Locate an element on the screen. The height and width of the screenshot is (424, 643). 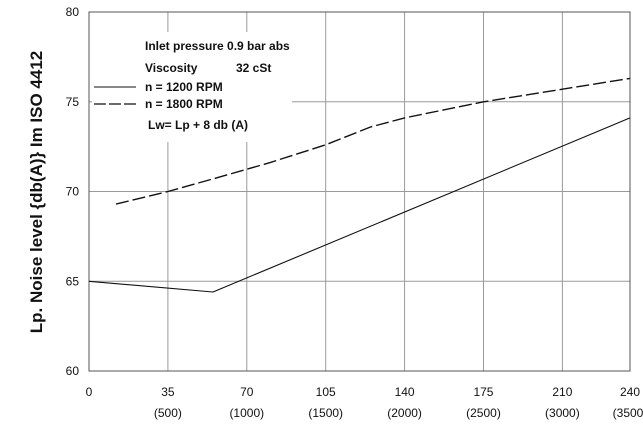
x-tick-sublabel: (1000) is located at coordinates (246, 413).